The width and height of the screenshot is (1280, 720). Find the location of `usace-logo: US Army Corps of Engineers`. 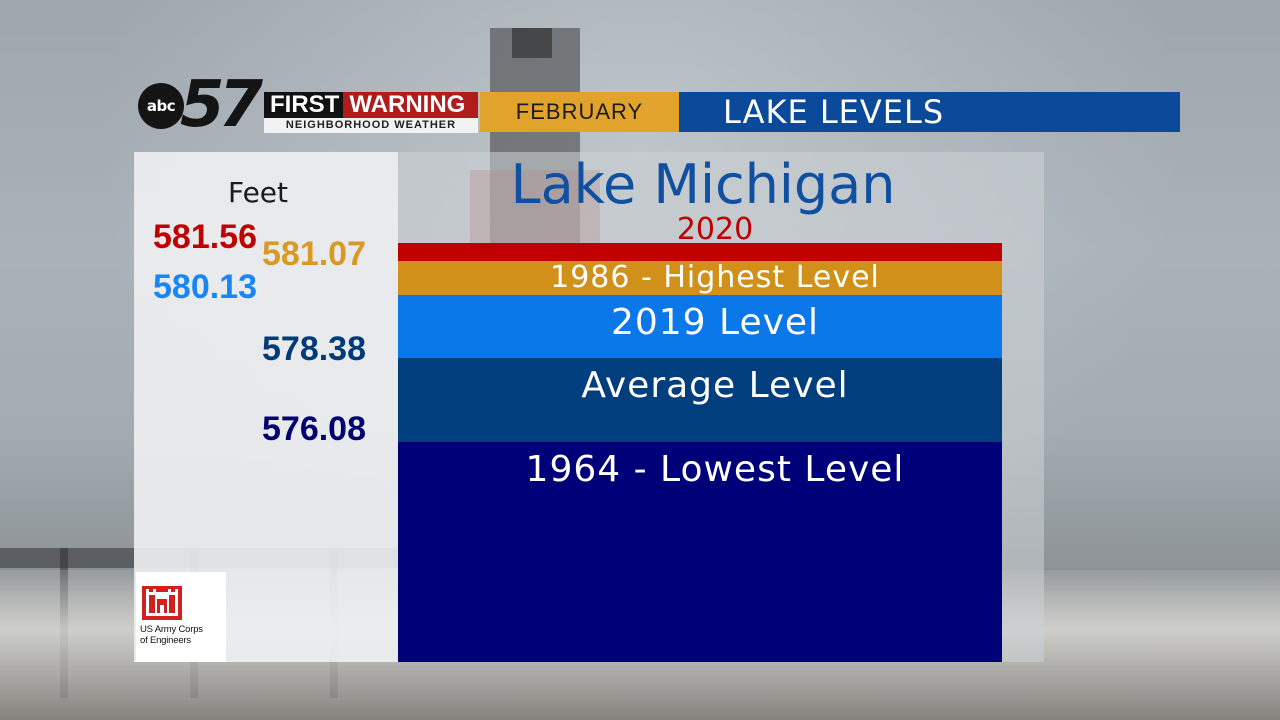

usace-logo: US Army Corps of Engineers is located at coordinates (181, 617).